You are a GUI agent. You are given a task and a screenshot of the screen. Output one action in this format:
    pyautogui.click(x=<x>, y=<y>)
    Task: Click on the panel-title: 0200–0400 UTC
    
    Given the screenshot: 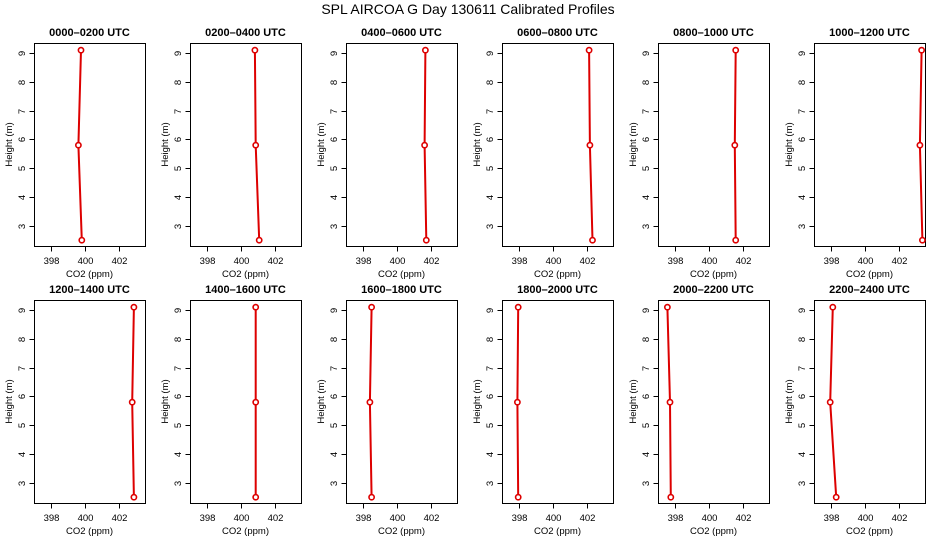 What is the action you would take?
    pyautogui.click(x=245, y=33)
    